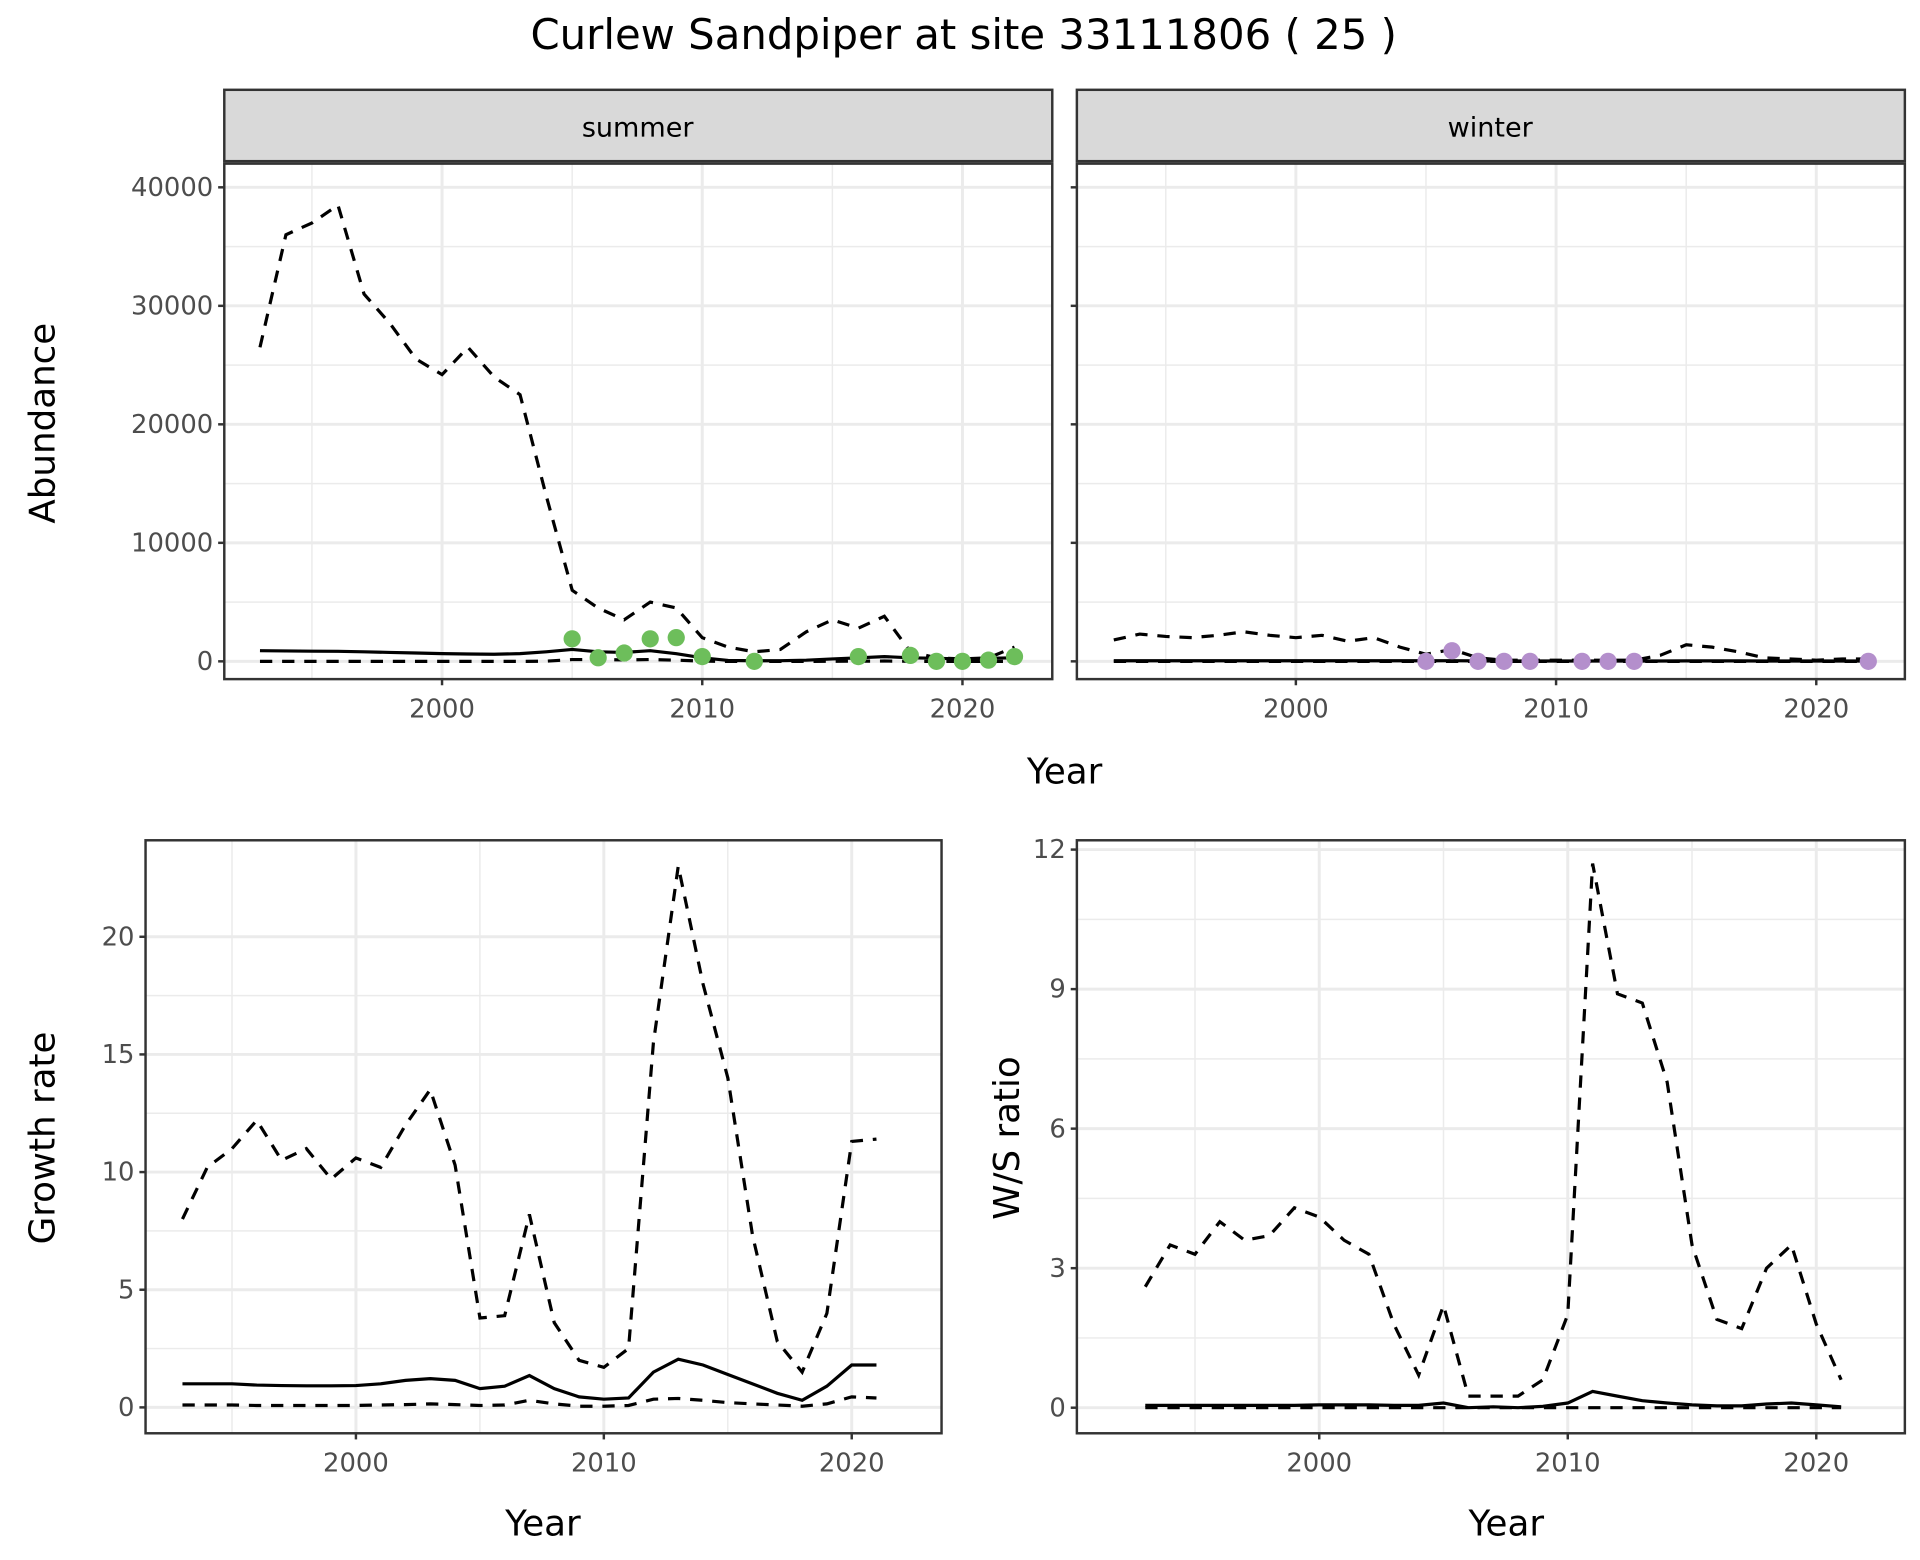  Describe the element at coordinates (172, 188) in the screenshot. I see `y-tick-label: 40000` at that location.